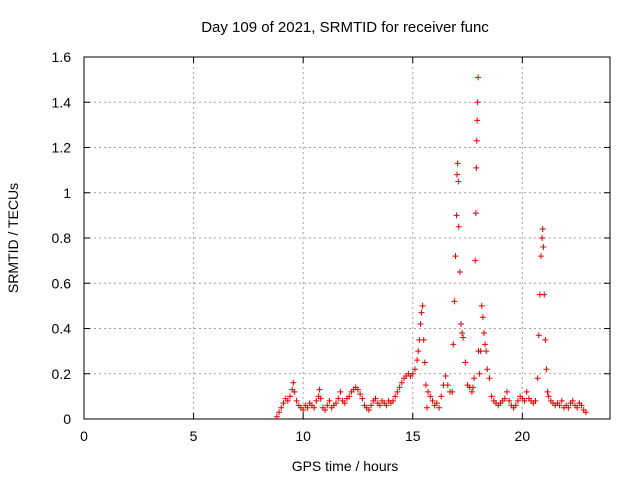 The image size is (640, 480). Describe the element at coordinates (62, 283) in the screenshot. I see `y-tick-label: 0.6` at that location.